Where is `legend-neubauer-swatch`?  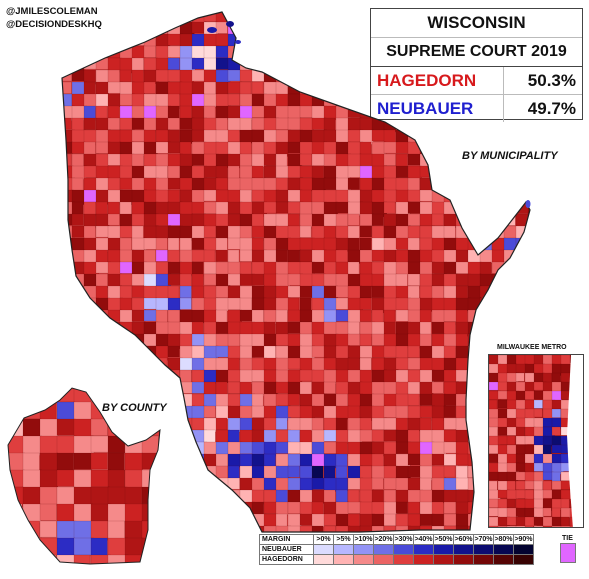 legend-neubauer-swatch is located at coordinates (423, 549).